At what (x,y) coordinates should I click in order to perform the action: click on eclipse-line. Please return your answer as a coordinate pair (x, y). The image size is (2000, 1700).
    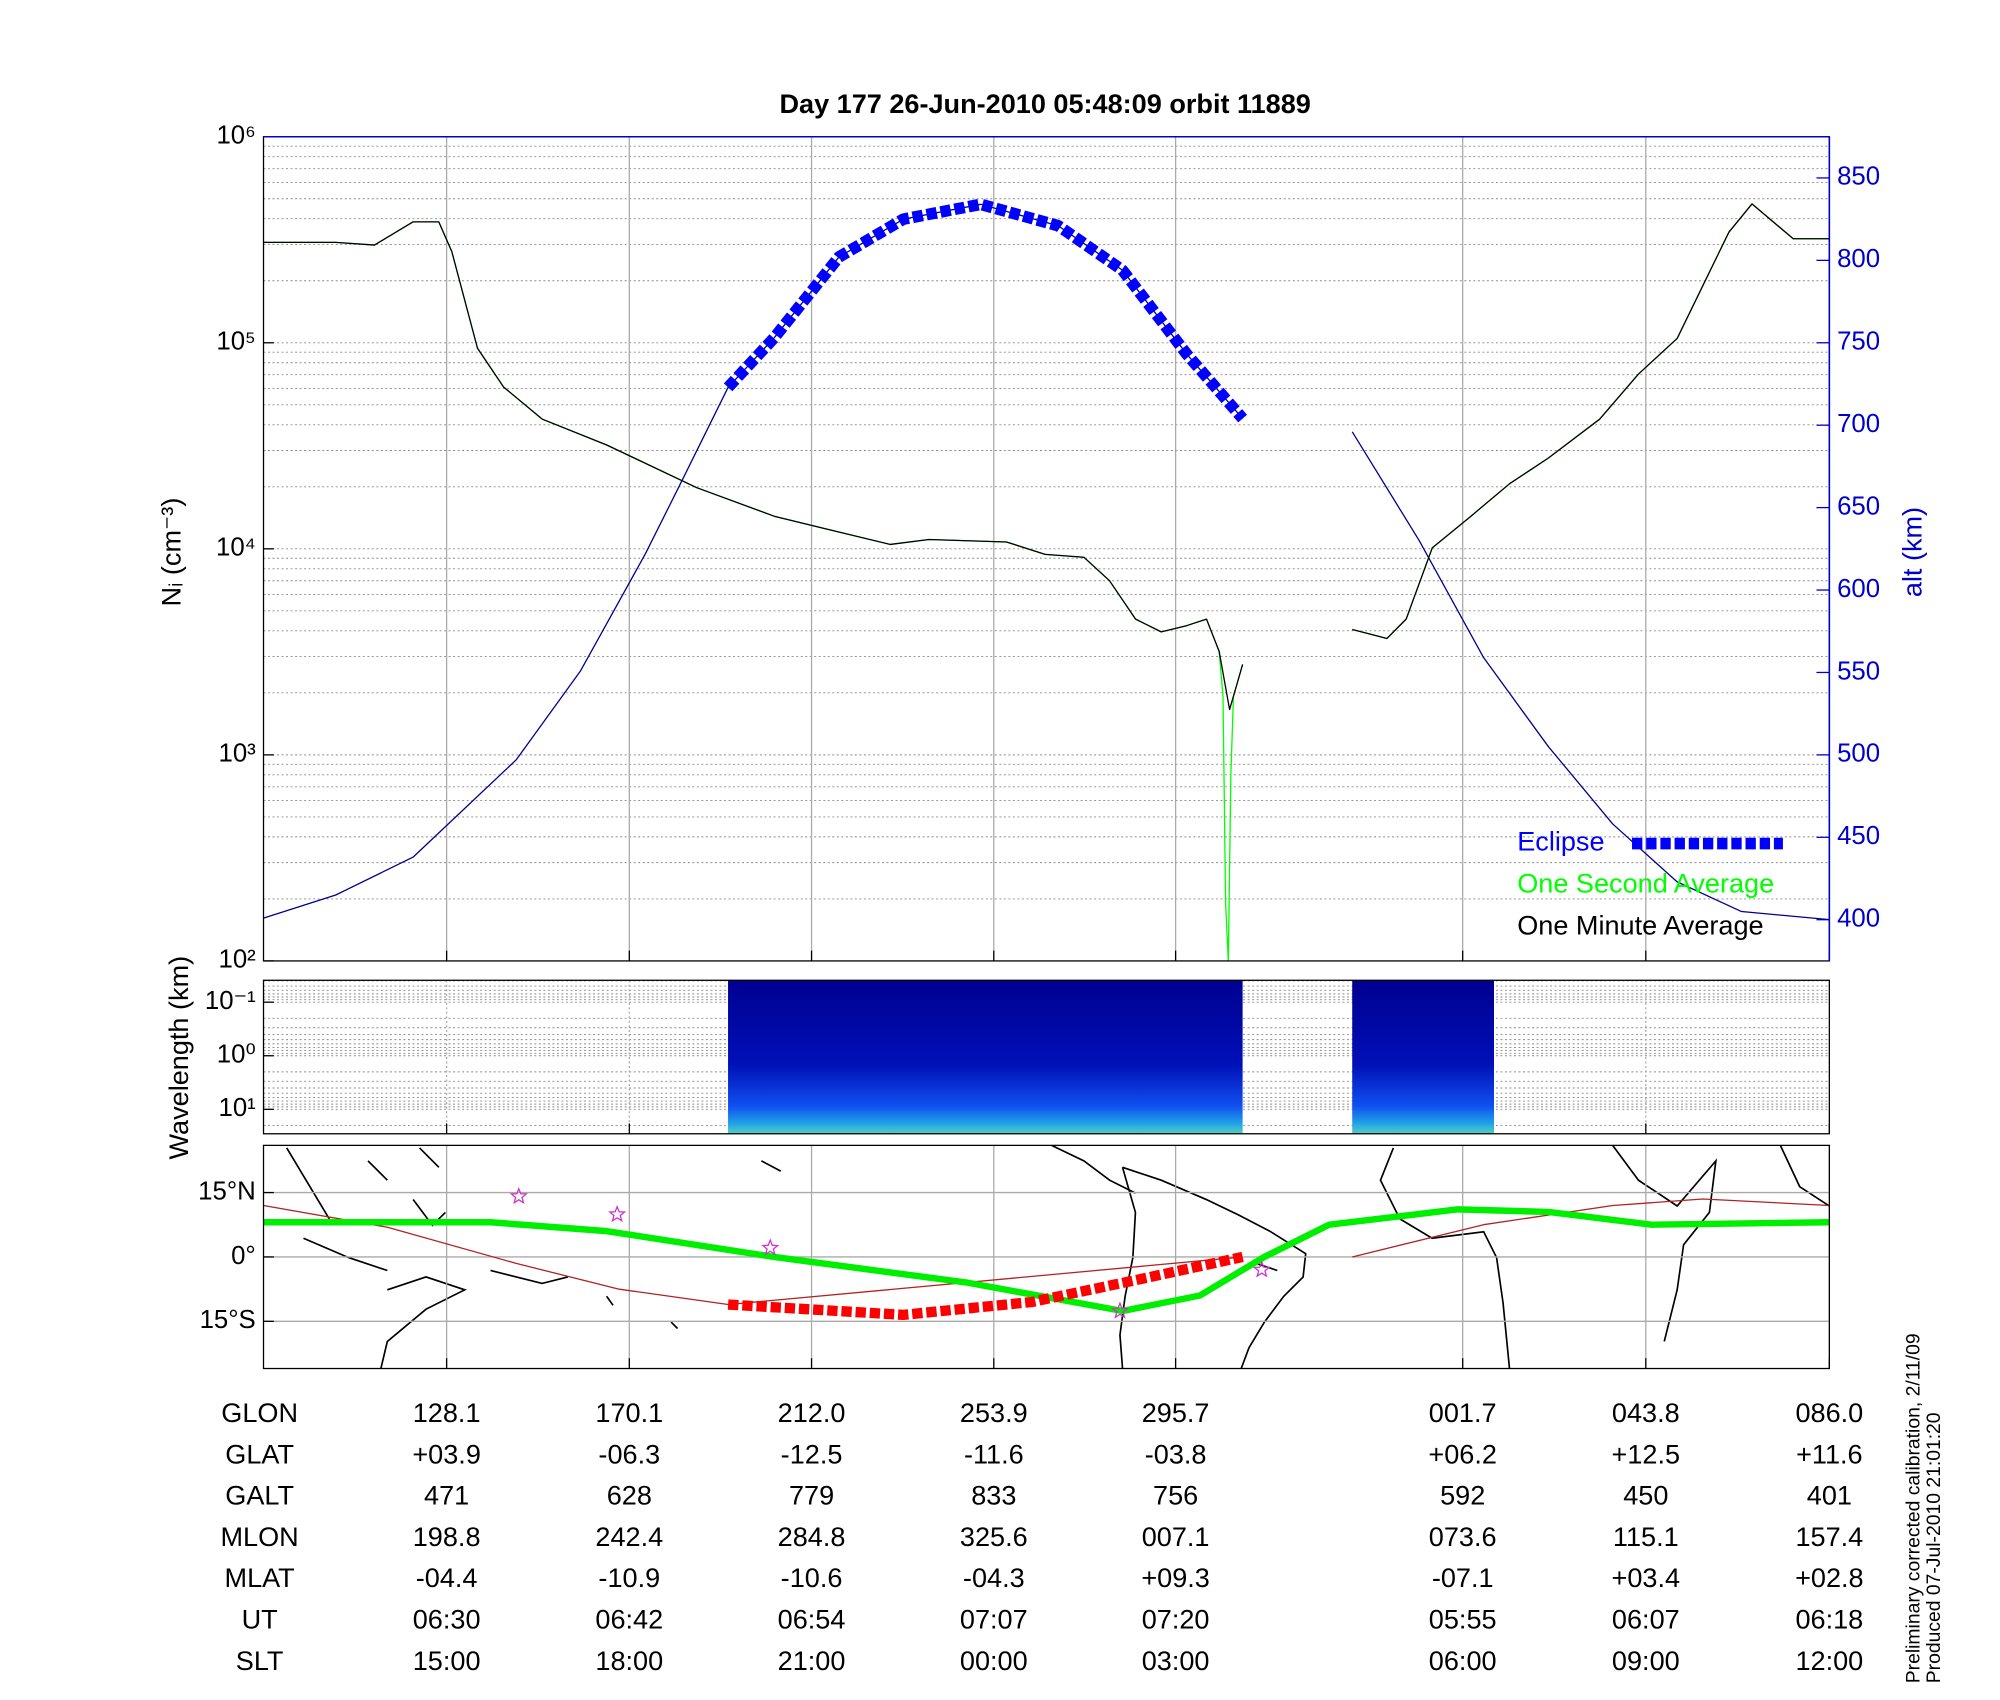
    Looking at the image, I should click on (985, 310).